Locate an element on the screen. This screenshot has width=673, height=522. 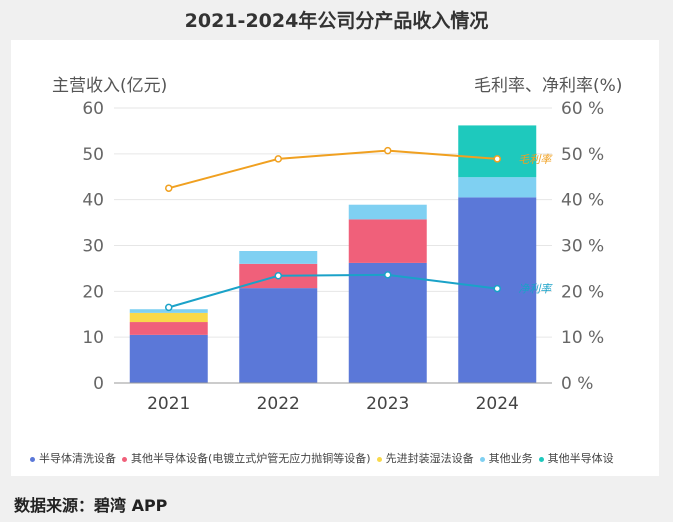
y2-tick-label: 60 % is located at coordinates (582, 109).